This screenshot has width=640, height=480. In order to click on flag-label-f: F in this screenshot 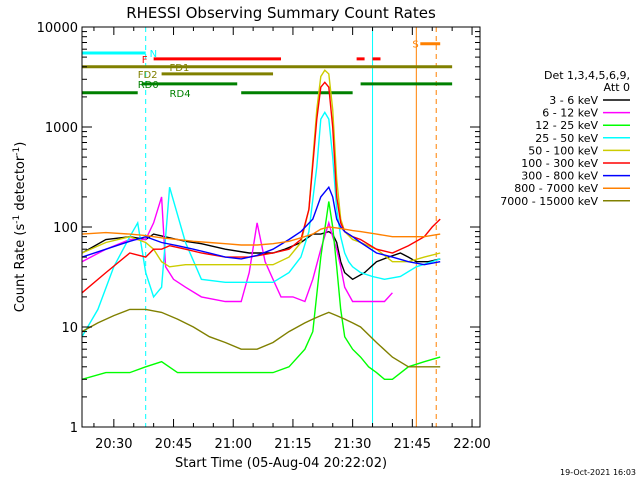, I will do `click(145, 60)`.